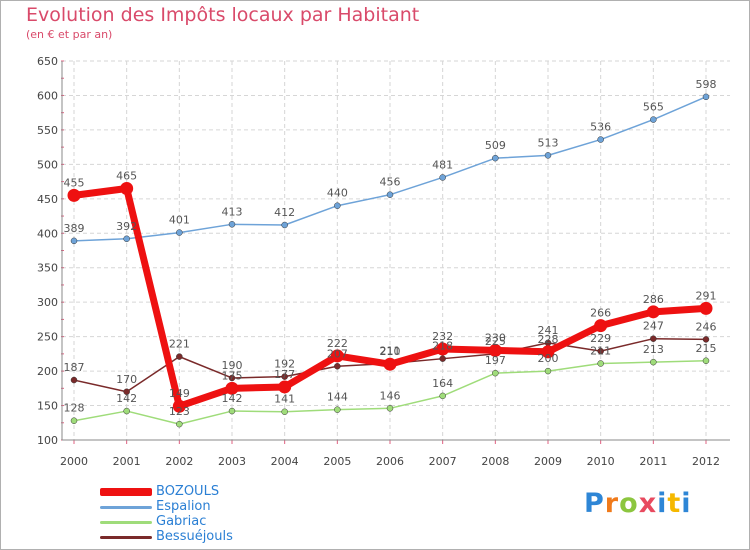  Describe the element at coordinates (653, 349) in the screenshot. I see `data-label-gabriac: 213` at that location.